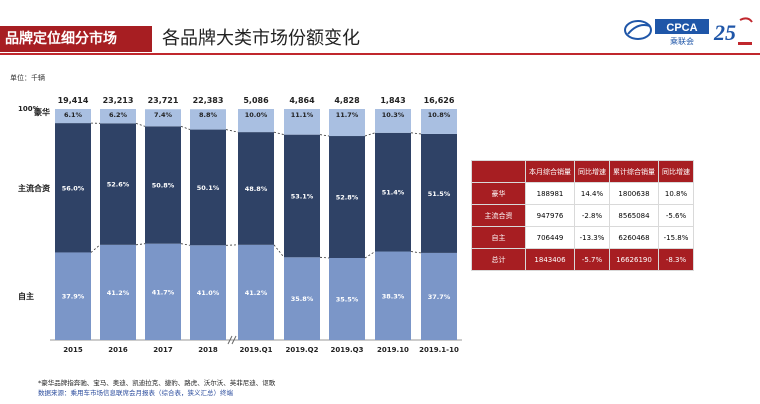 The image size is (760, 404). I want to click on data-label: 10.0%, so click(256, 115).